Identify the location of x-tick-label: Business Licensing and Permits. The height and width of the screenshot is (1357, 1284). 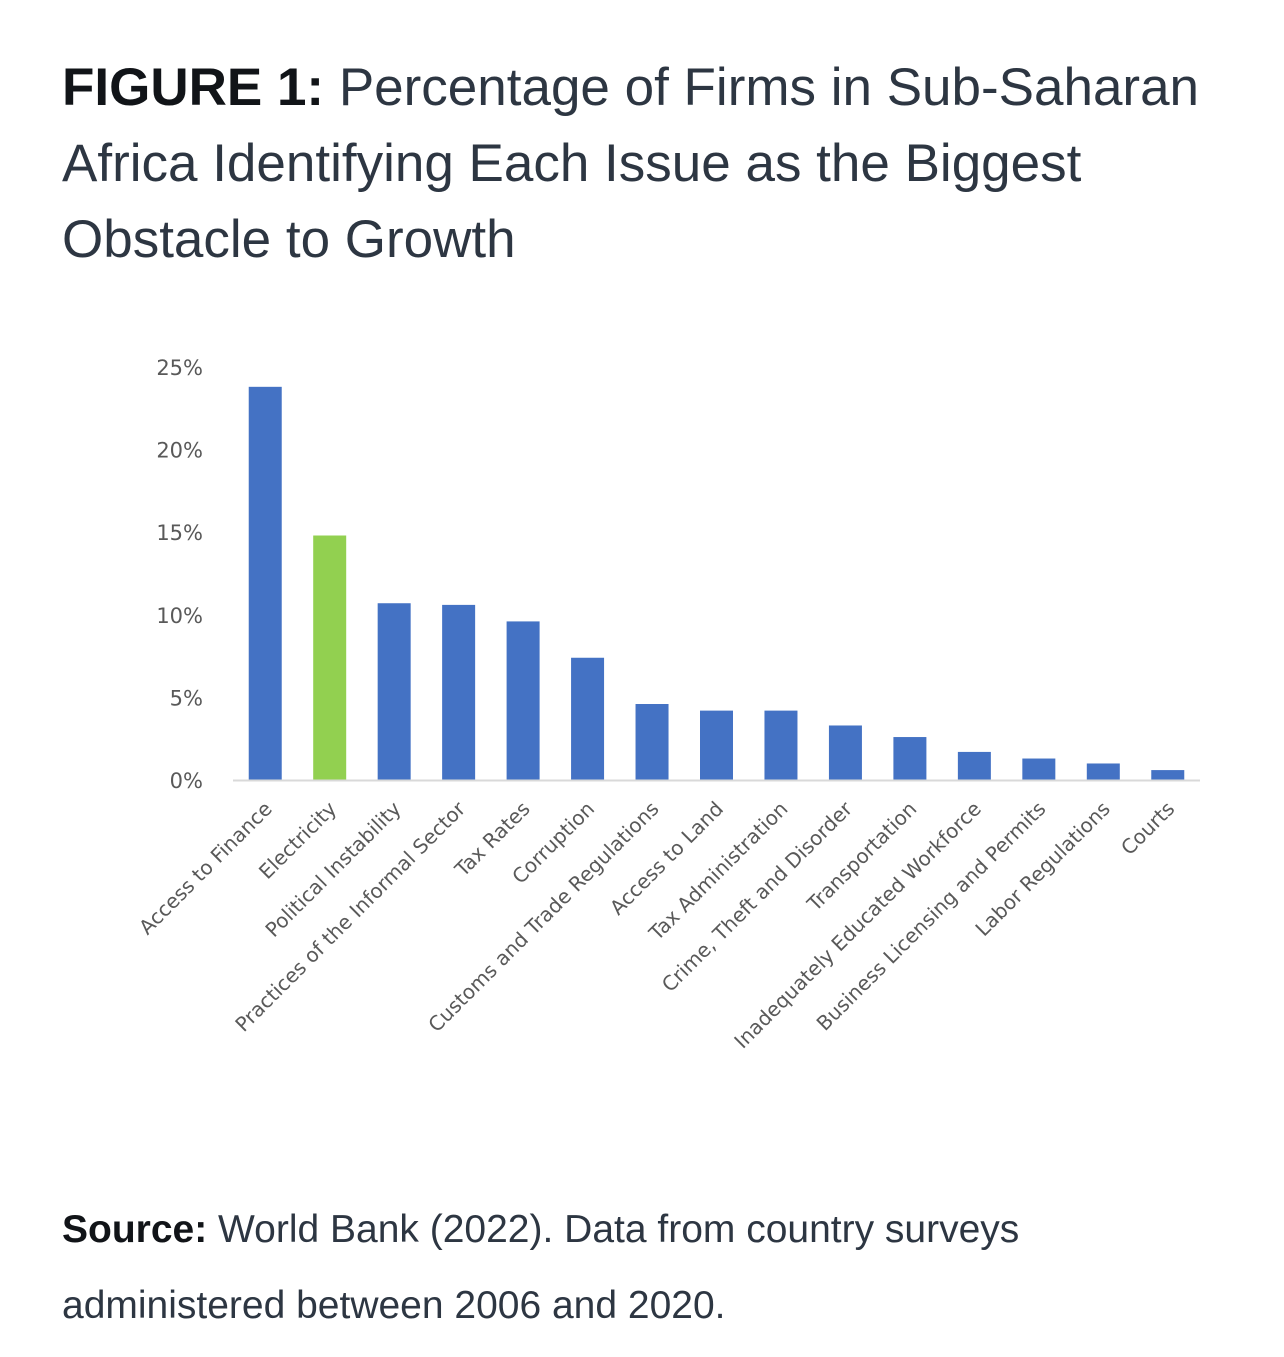
(931, 916).